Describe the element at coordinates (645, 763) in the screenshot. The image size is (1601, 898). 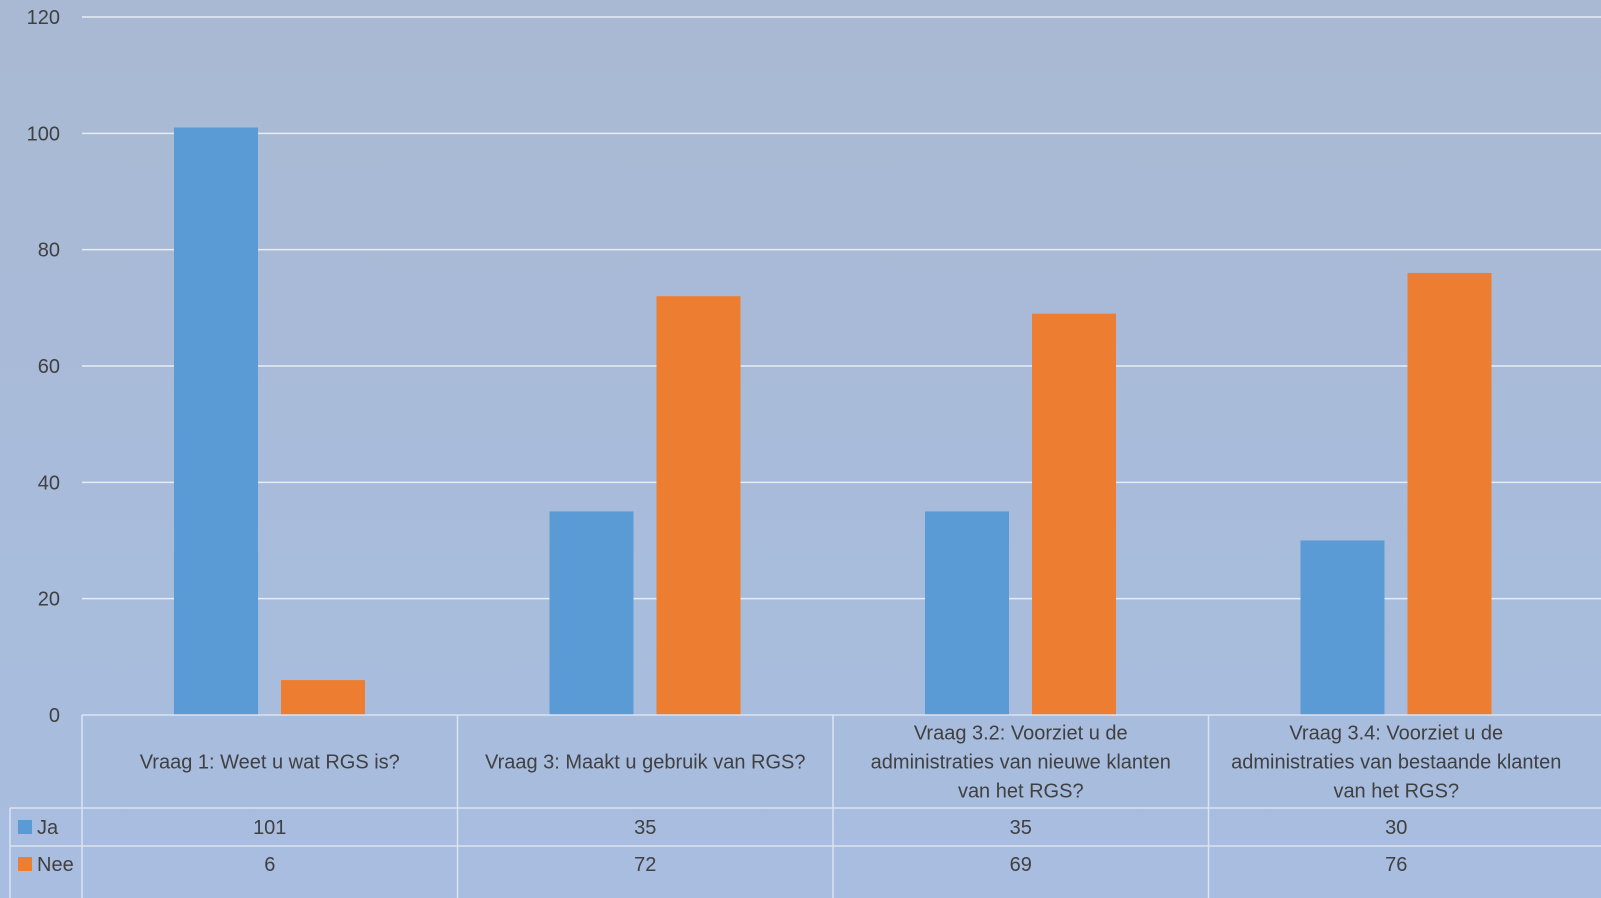
I see `category-label: Vraag 3: Maakt u gebruik van RGS?` at that location.